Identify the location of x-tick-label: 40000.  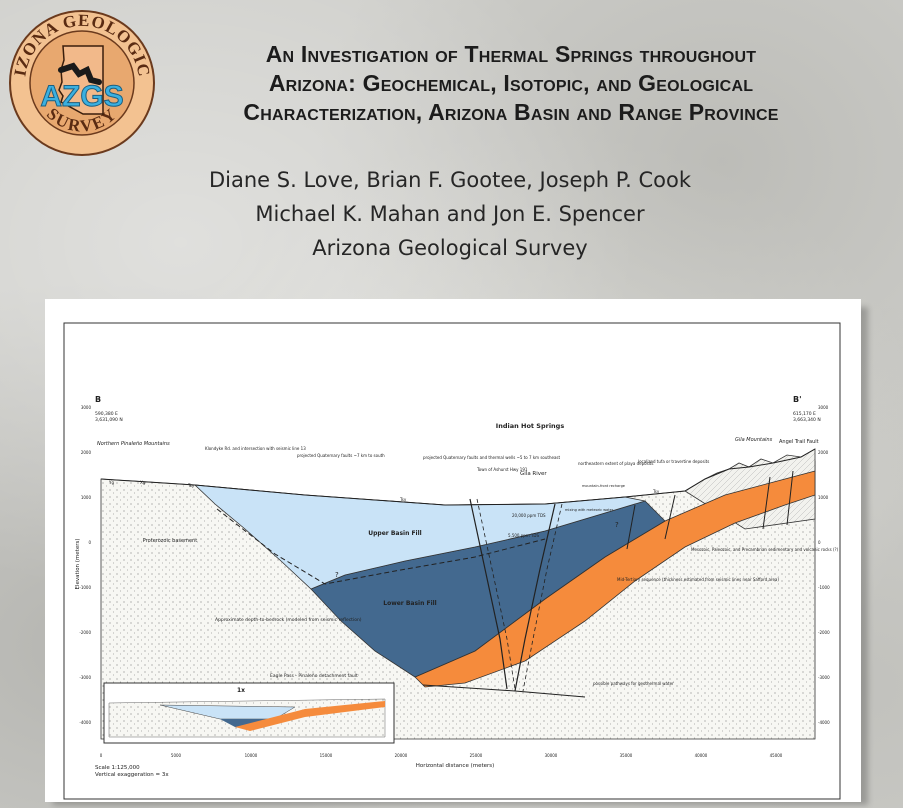
(701, 755).